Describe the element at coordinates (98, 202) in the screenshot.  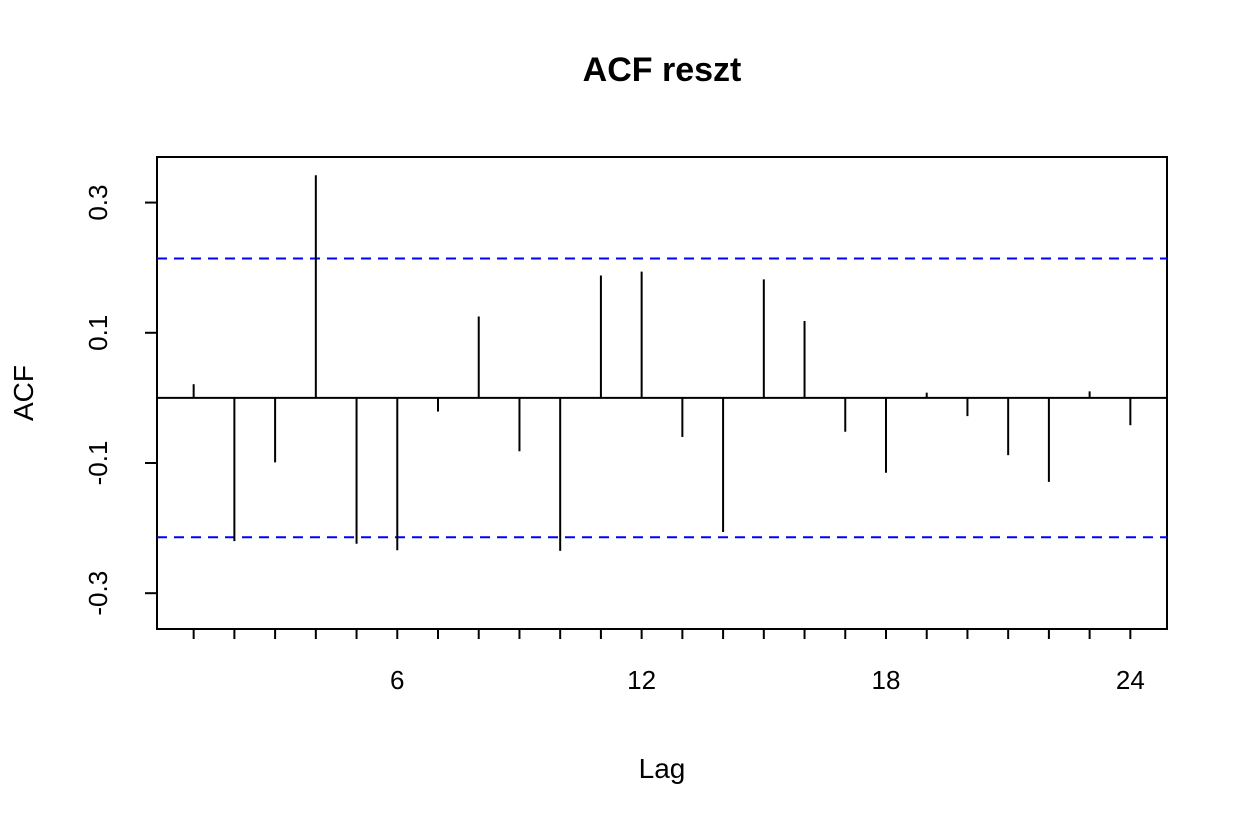
I see `y-tick-label: 0.3` at that location.